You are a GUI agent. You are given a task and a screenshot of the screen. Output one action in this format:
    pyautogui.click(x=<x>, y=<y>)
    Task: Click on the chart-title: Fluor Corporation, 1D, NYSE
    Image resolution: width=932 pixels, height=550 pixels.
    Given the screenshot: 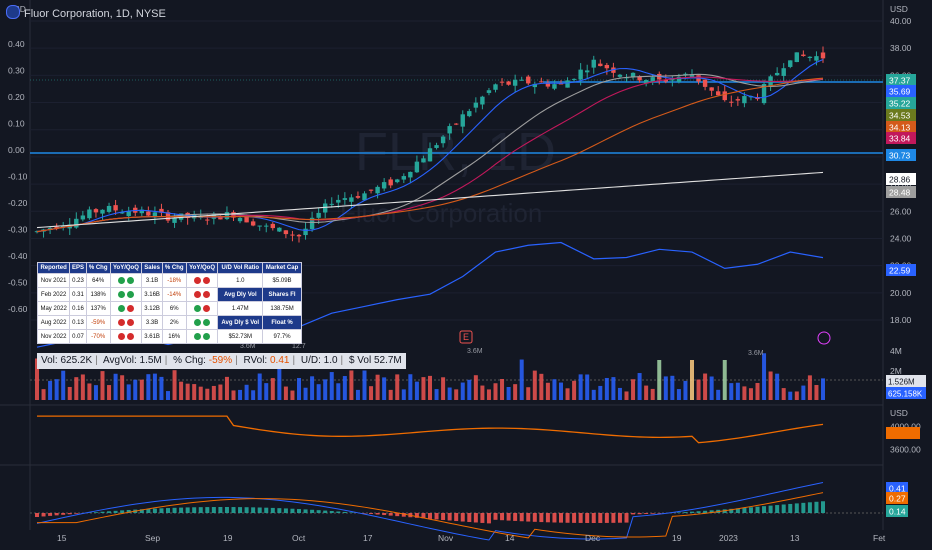 What is the action you would take?
    pyautogui.click(x=86, y=12)
    